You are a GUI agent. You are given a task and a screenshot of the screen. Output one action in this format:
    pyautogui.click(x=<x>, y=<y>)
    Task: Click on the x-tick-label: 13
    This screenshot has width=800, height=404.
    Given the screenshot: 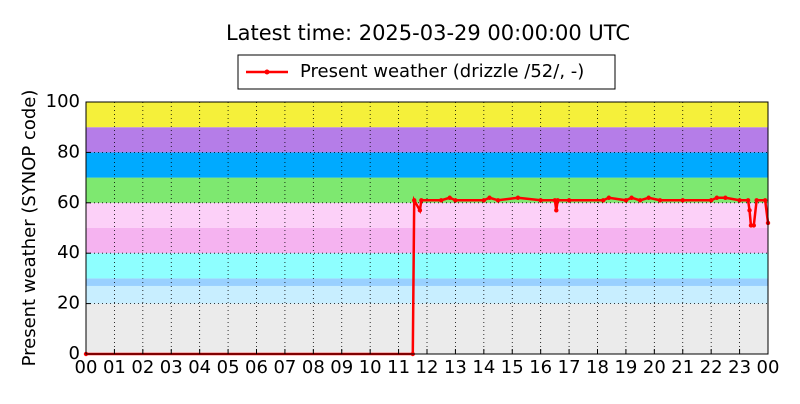 What is the action you would take?
    pyautogui.click(x=455, y=367)
    